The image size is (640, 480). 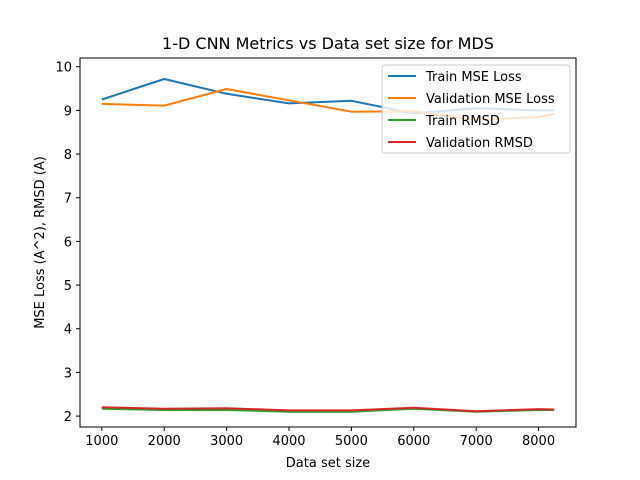 I want to click on series-line-validation-rmsd, so click(x=328, y=409).